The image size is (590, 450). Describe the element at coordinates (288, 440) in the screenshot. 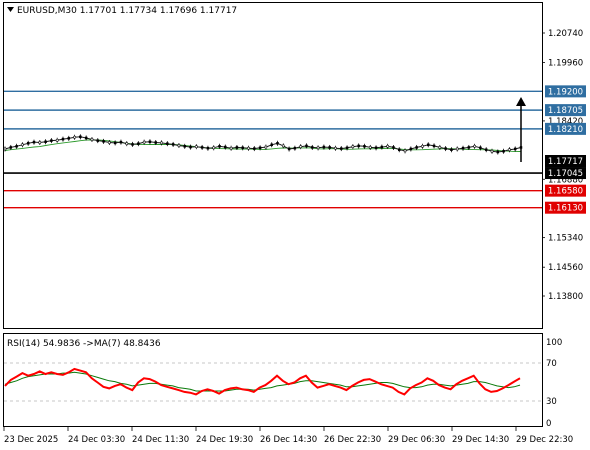

I see `time-tick-label: 26 Dec 14:30` at that location.